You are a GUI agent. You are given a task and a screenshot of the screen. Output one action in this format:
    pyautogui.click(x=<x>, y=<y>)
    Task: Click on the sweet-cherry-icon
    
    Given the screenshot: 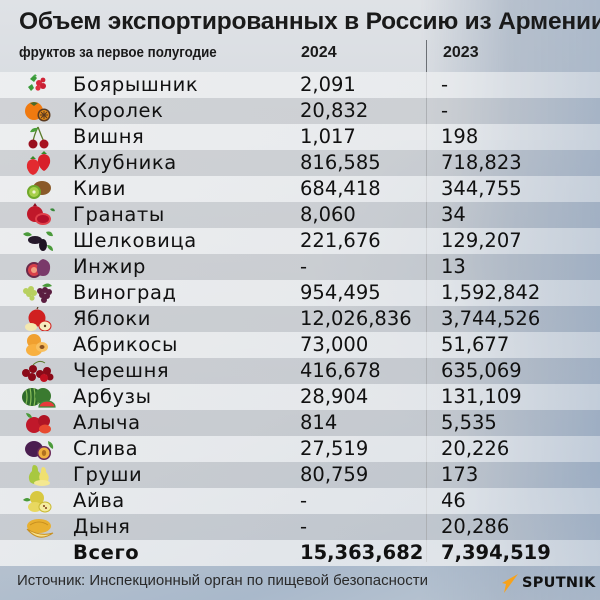 What is the action you would take?
    pyautogui.click(x=38, y=371)
    